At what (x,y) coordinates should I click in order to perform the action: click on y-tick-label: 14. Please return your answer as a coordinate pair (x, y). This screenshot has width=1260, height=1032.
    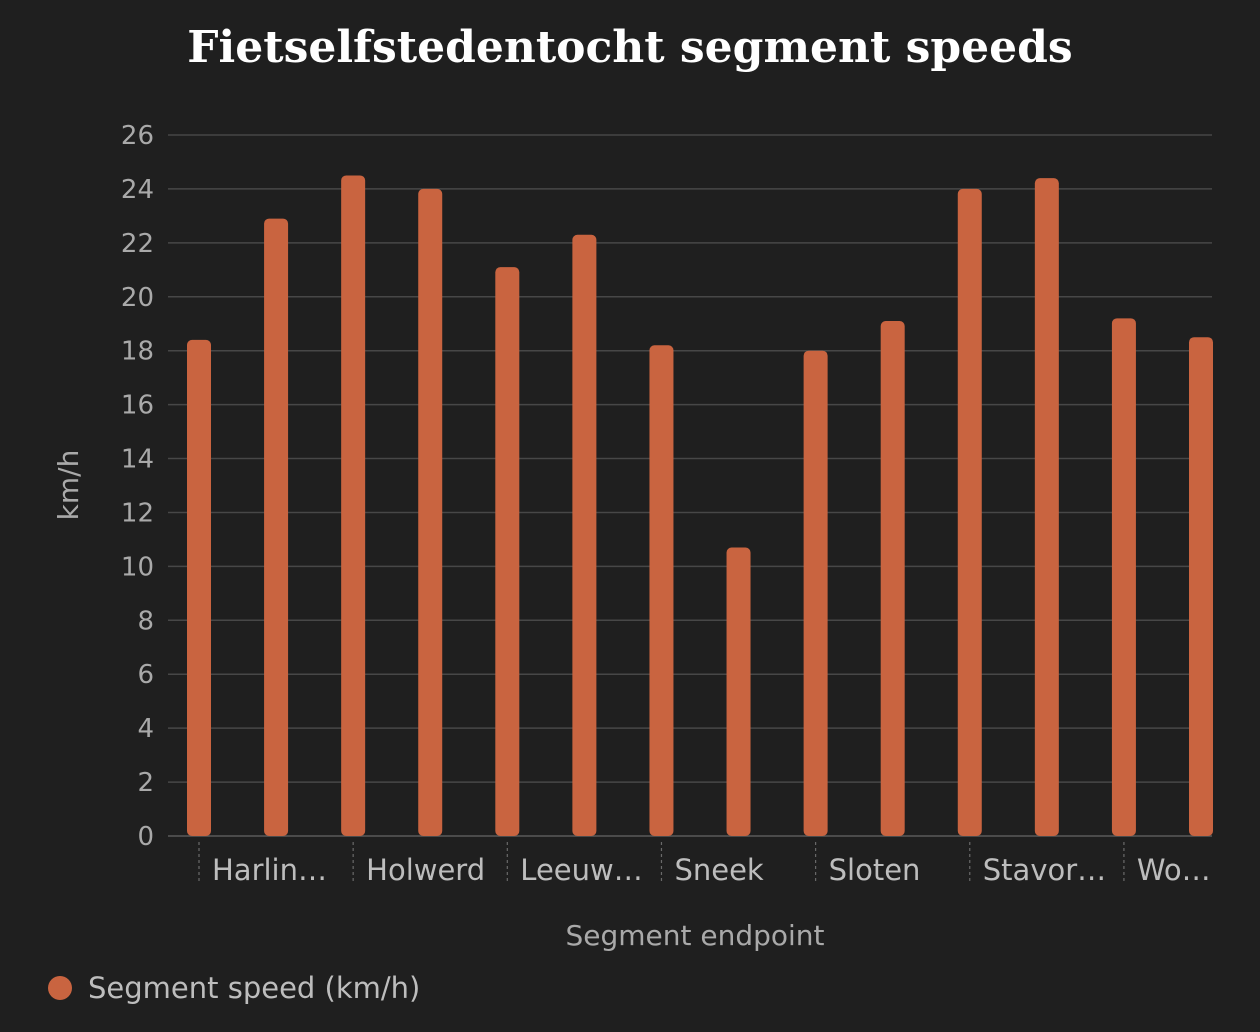
    Looking at the image, I should click on (137, 460).